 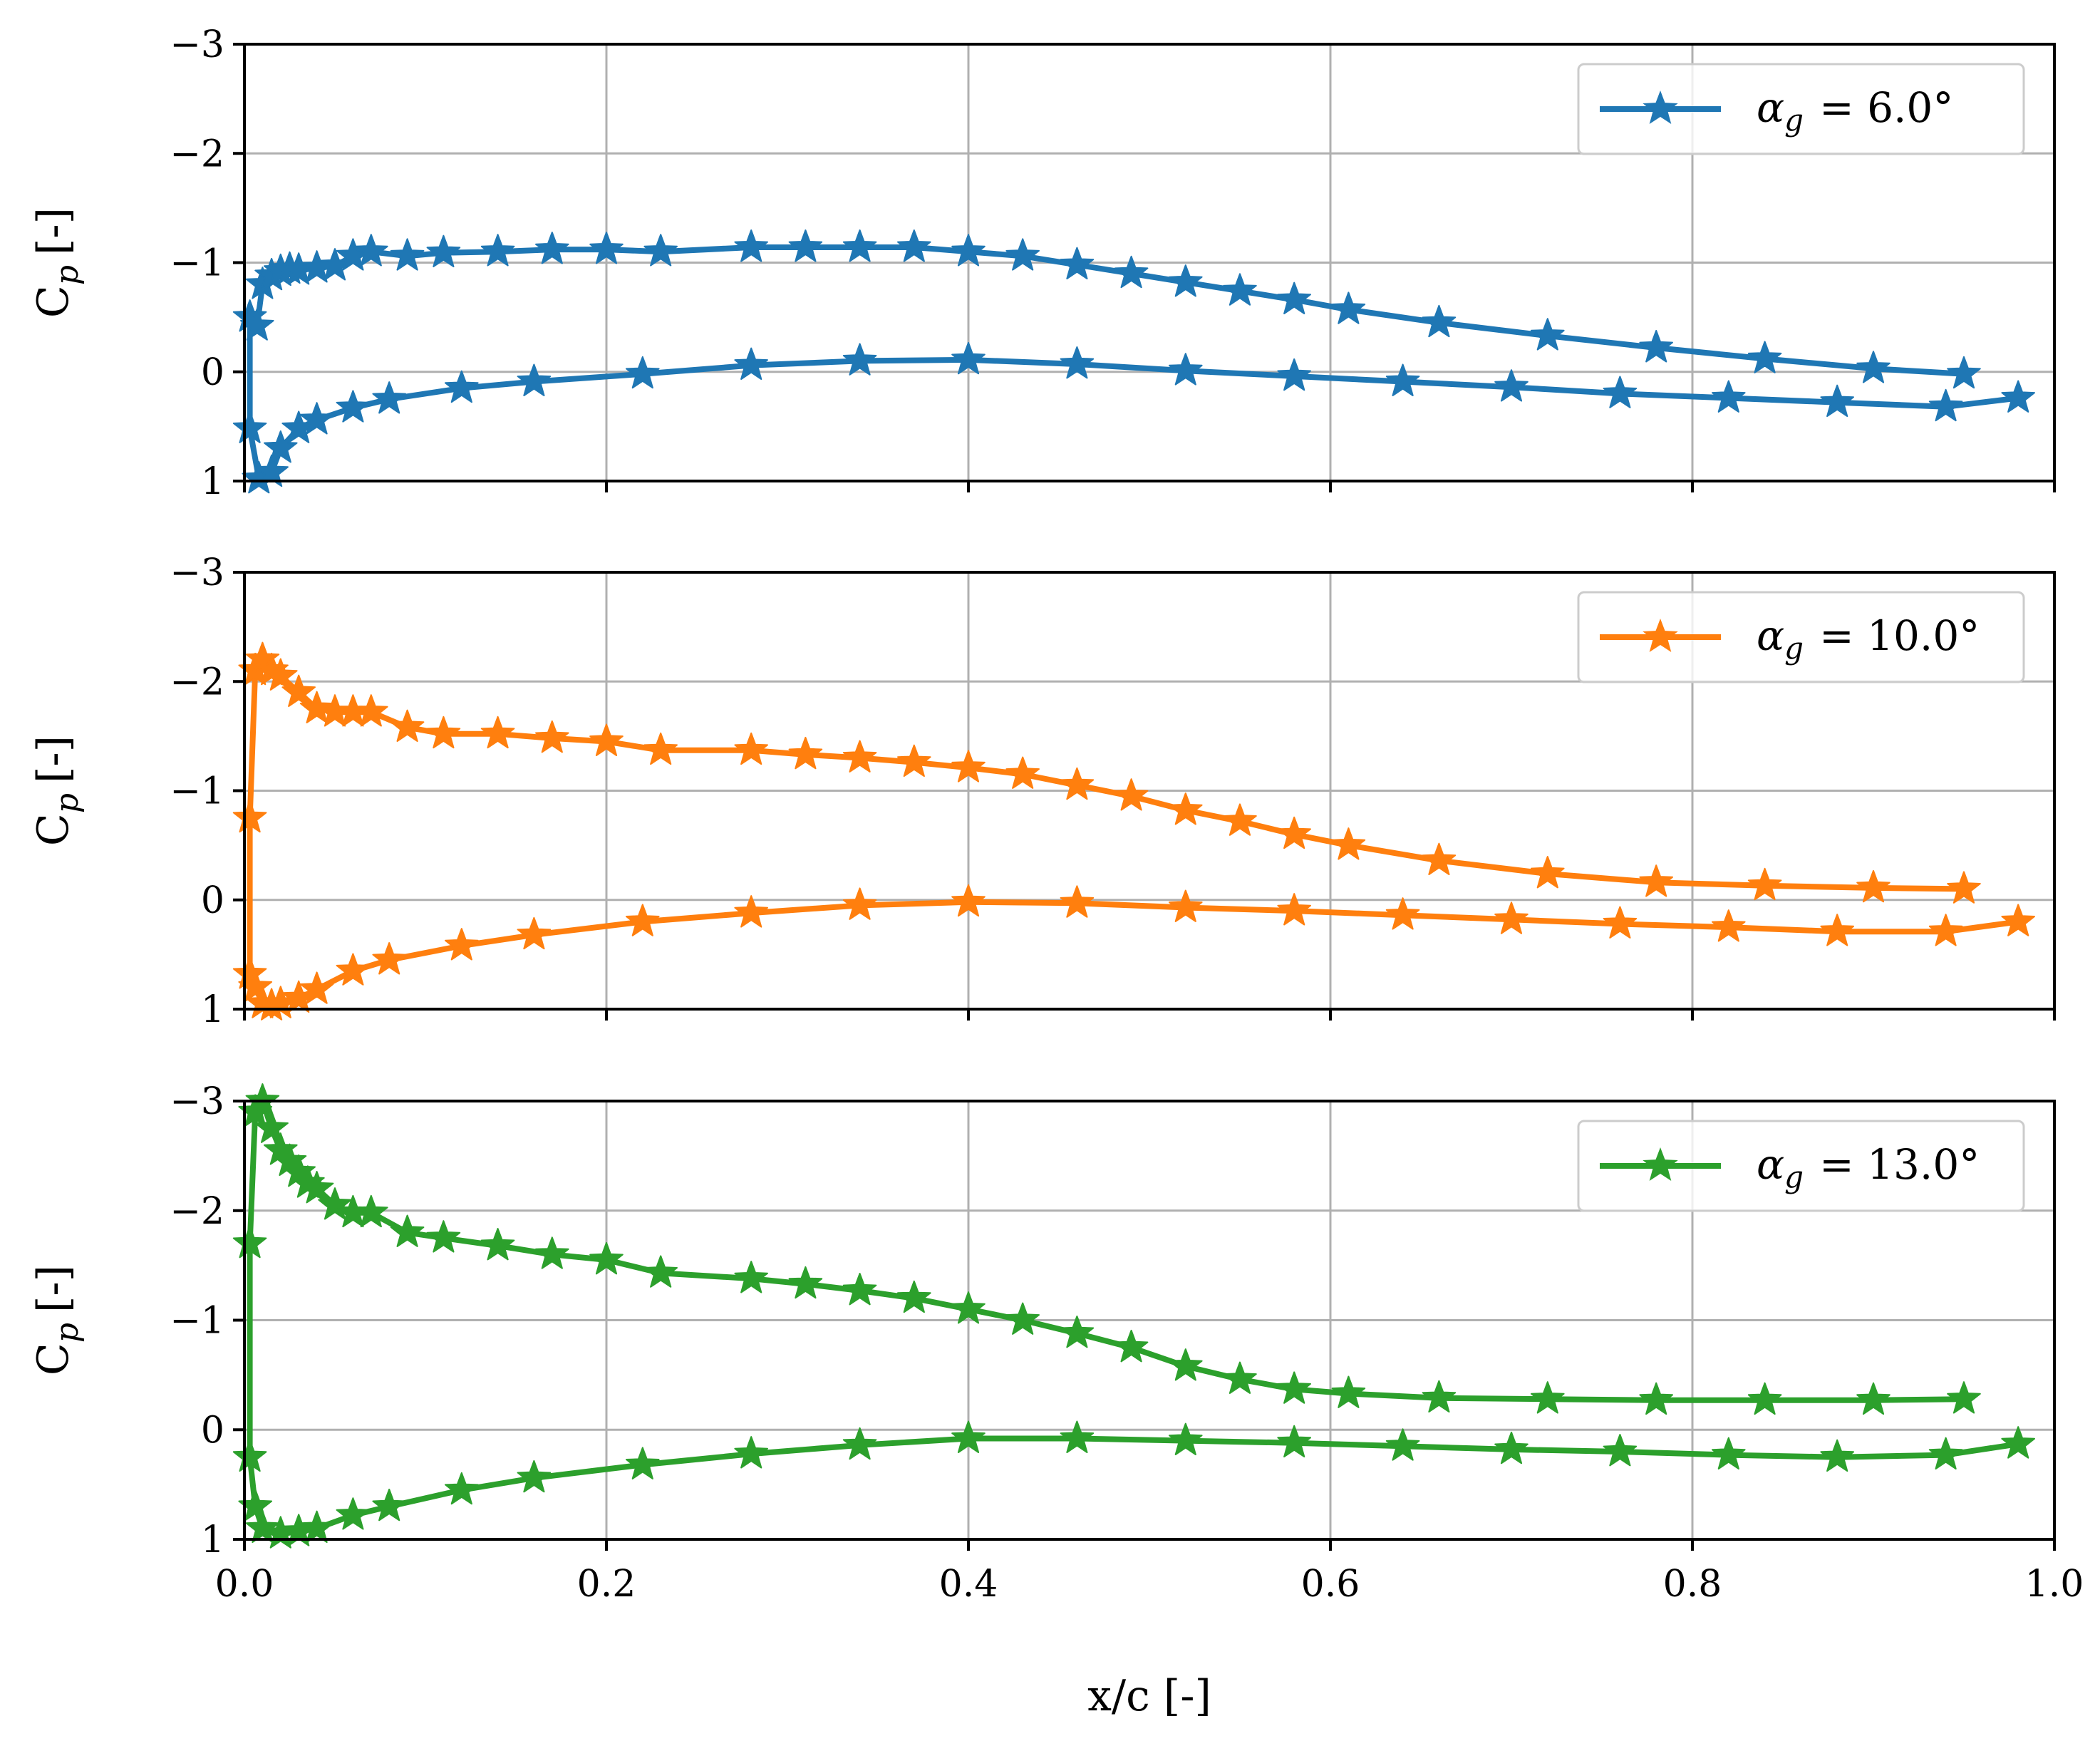 I want to click on x-tick-label: 0.6, so click(x=1330, y=1584).